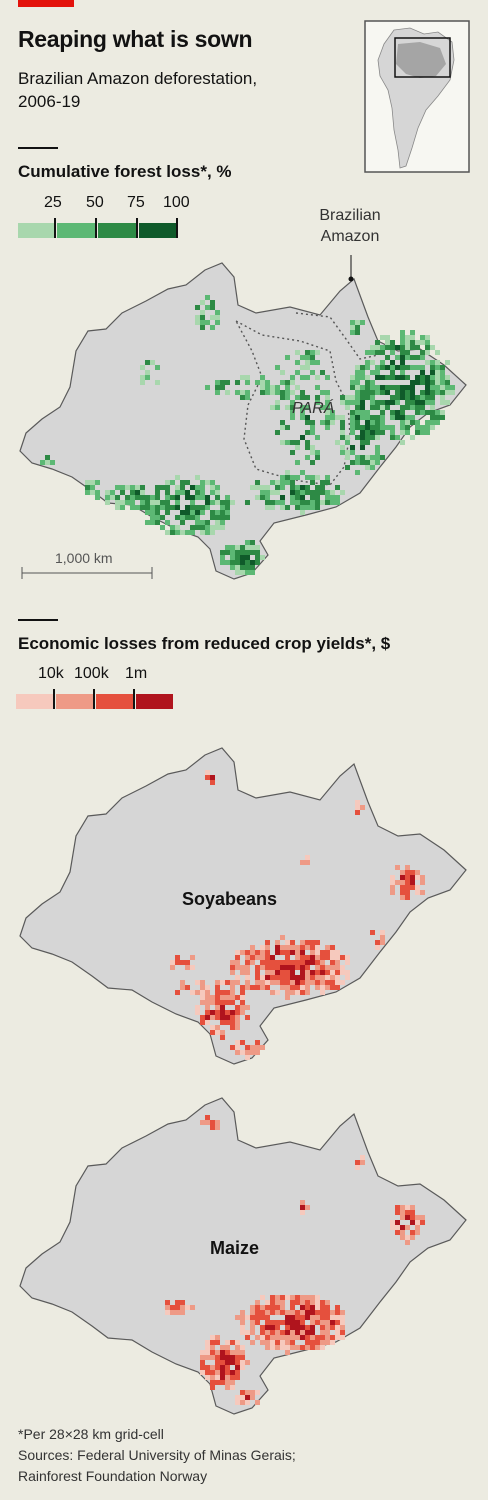 Image resolution: width=488 pixels, height=1500 pixels. I want to click on legend-tick, so click(55, 228).